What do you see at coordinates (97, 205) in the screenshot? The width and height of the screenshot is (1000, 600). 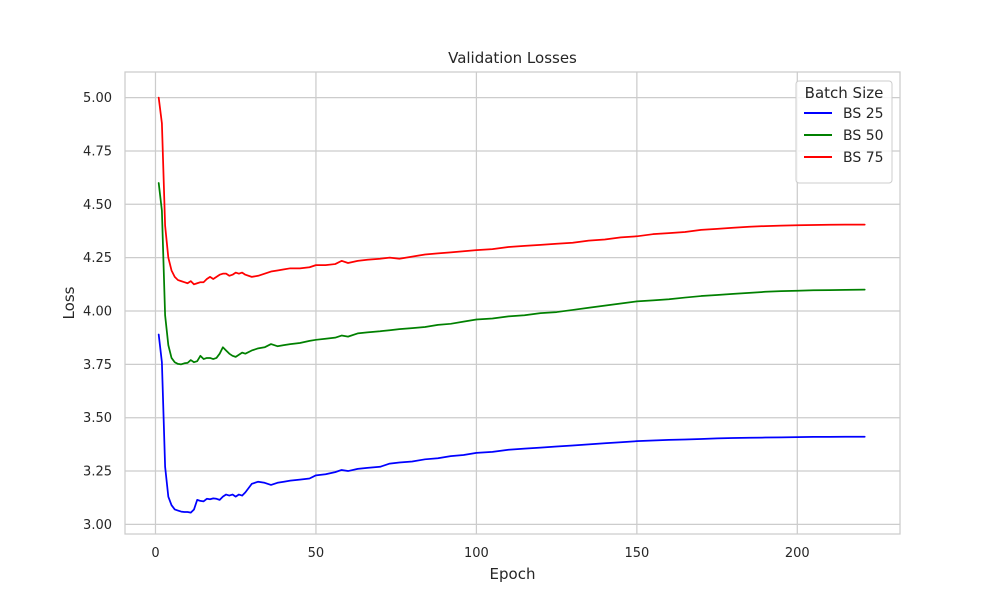 I see `y-tick-label: 4.50` at bounding box center [97, 205].